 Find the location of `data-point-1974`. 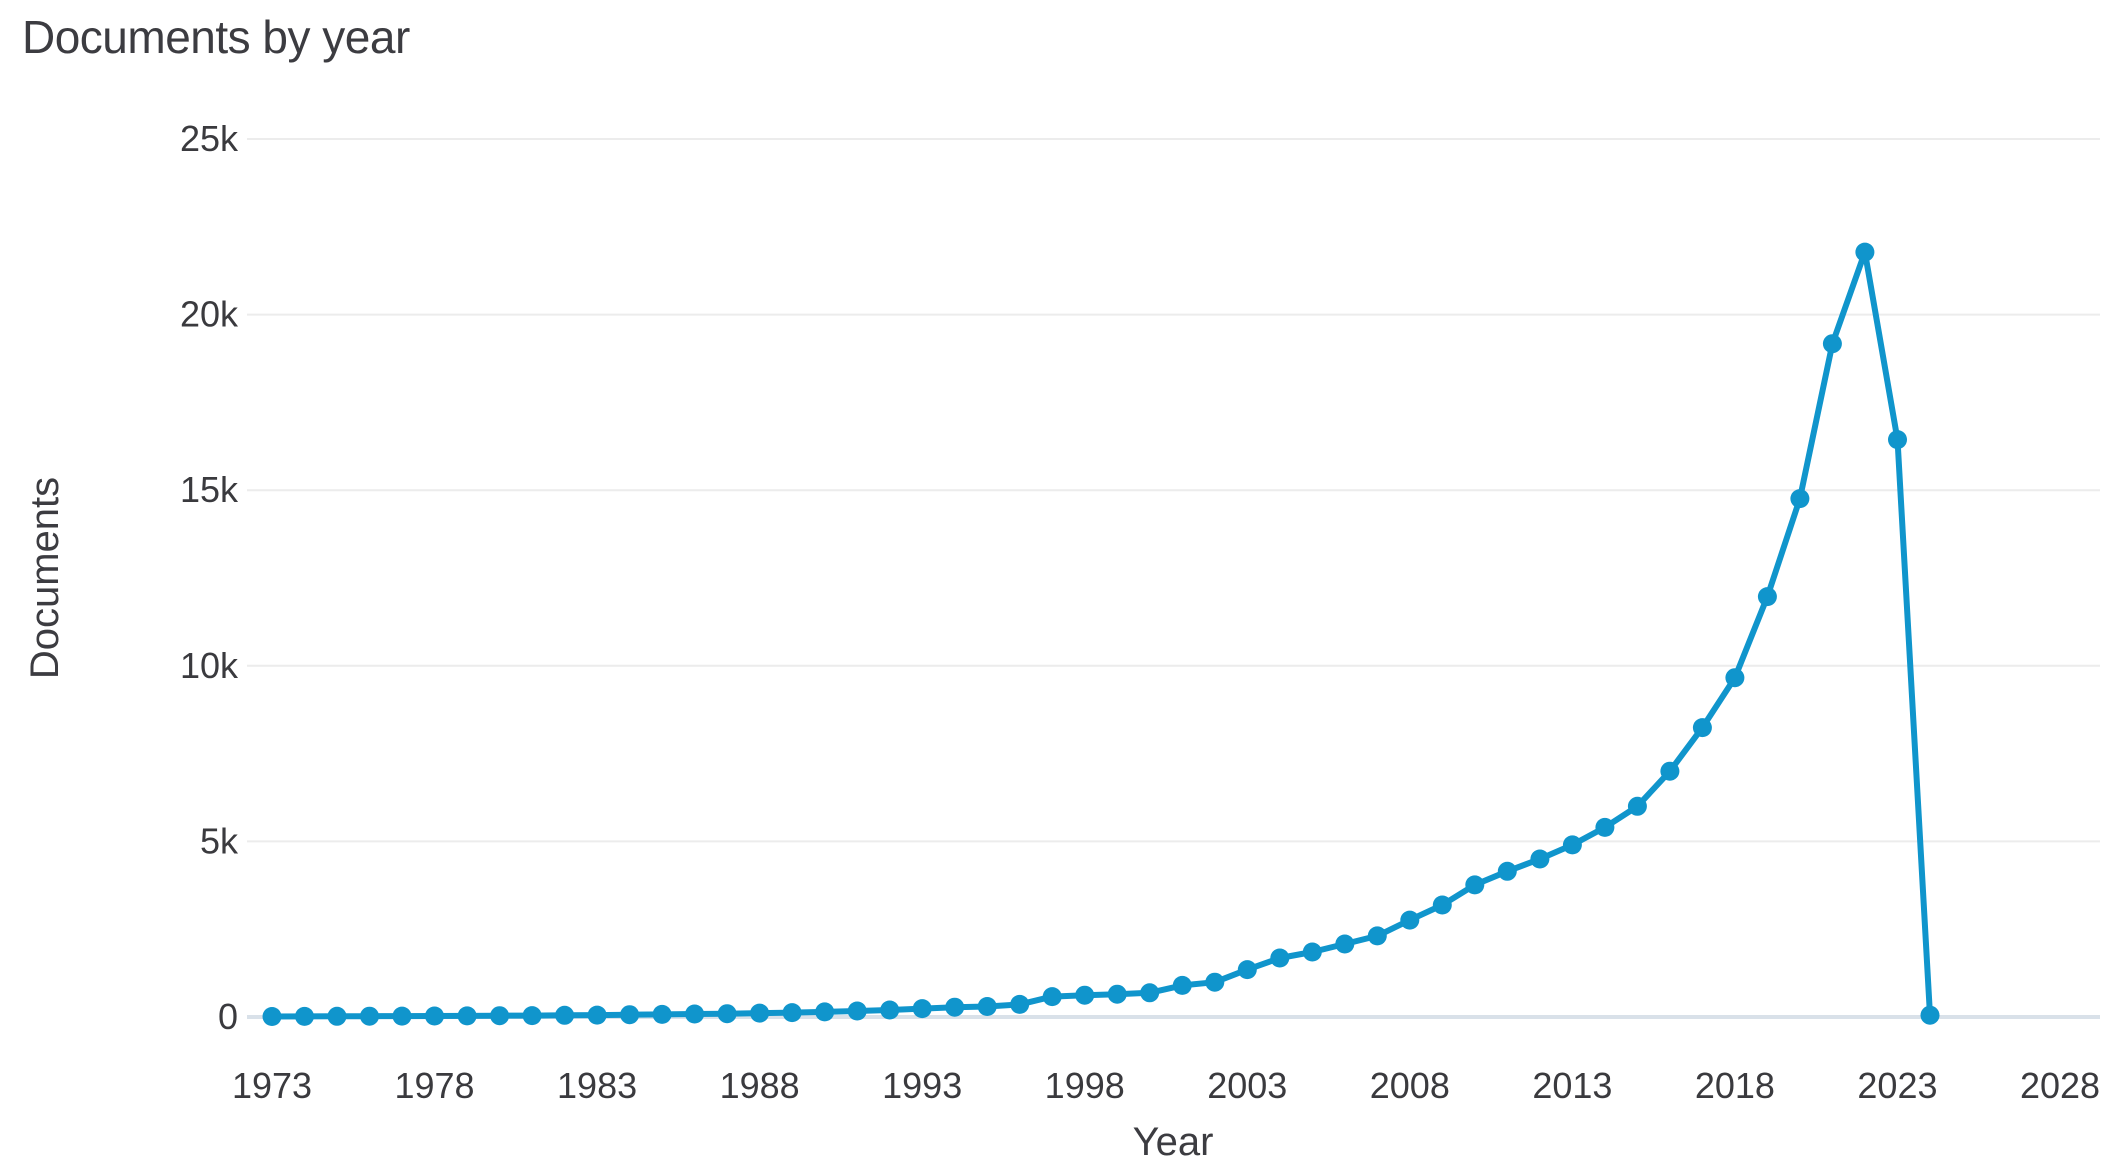

data-point-1974 is located at coordinates (304, 1016).